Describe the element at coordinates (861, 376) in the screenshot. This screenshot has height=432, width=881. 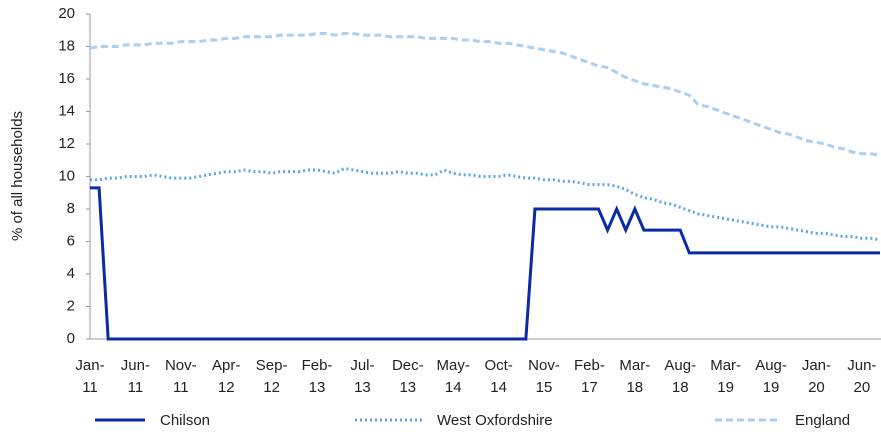
I see `x-tick-label: Jun-20` at that location.